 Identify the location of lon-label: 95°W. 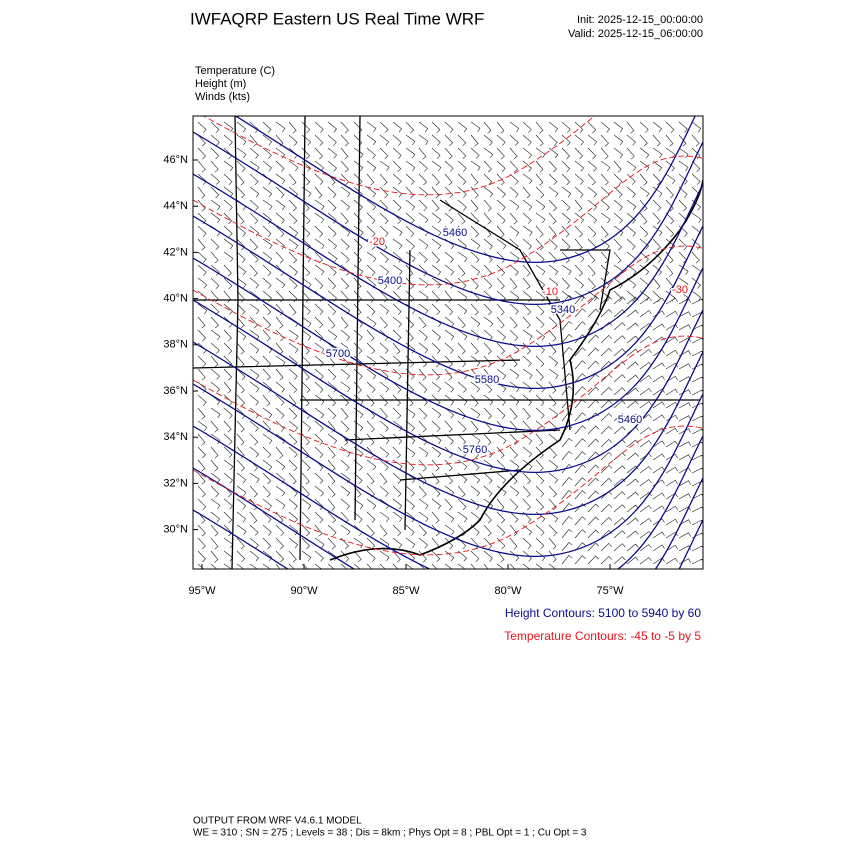
(202, 591).